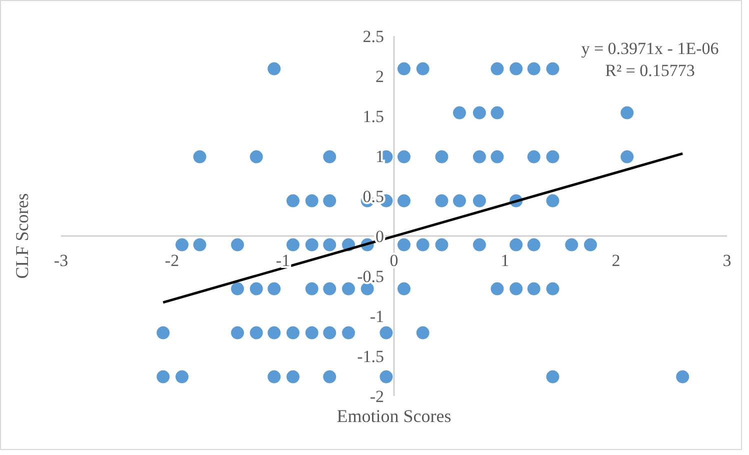 This screenshot has width=749, height=455. Describe the element at coordinates (505, 260) in the screenshot. I see `x-tick-label: 1` at that location.